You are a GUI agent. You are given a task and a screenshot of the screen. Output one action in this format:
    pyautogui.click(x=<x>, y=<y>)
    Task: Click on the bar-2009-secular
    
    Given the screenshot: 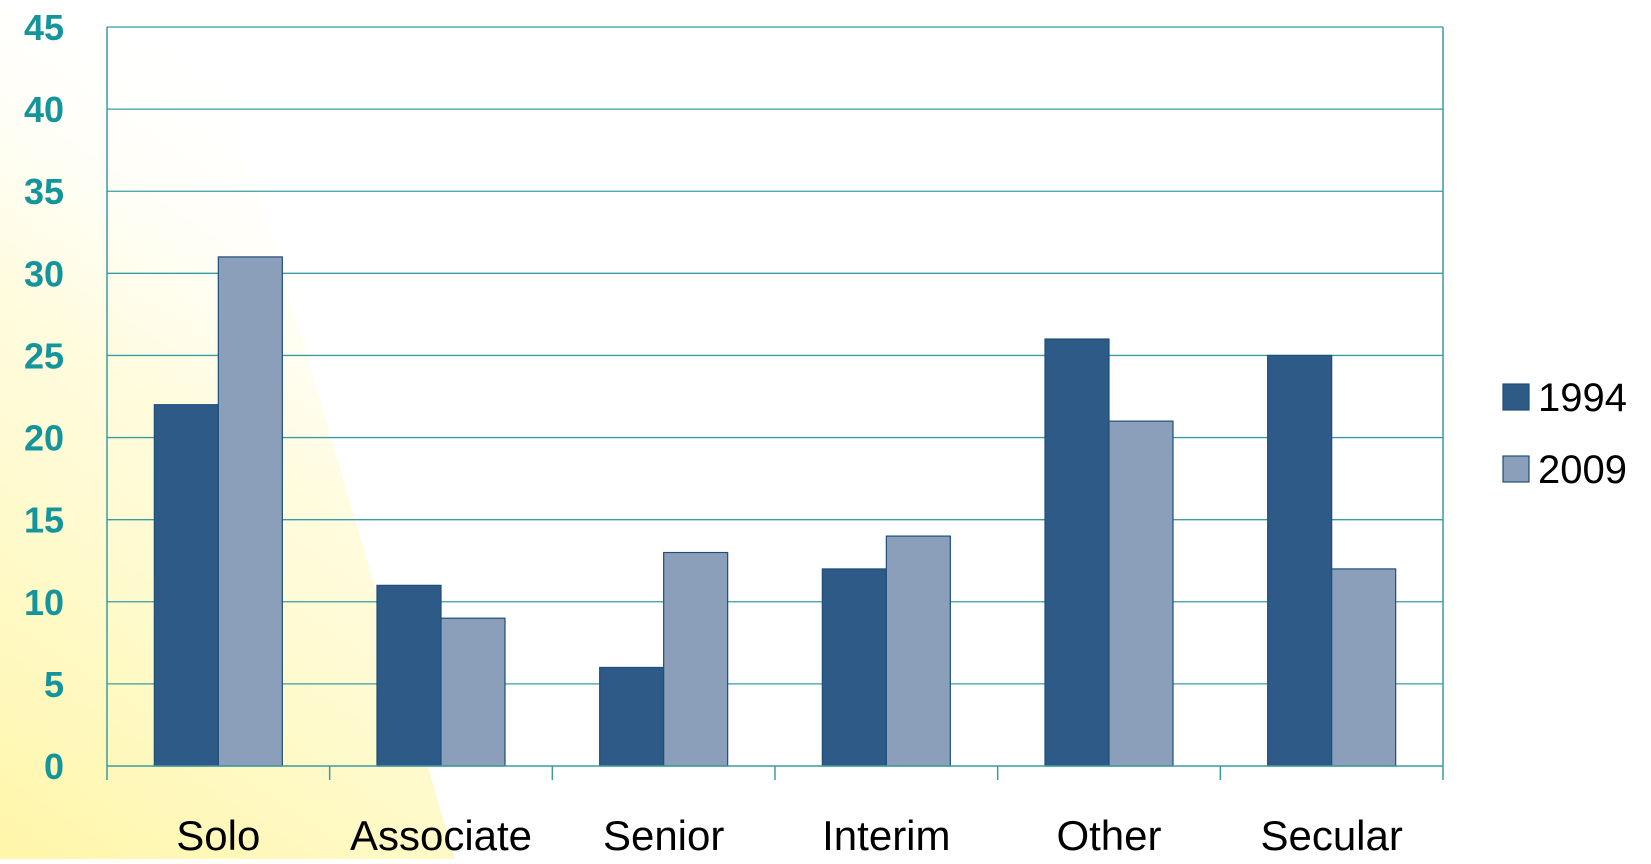 What is the action you would take?
    pyautogui.click(x=1364, y=667)
    